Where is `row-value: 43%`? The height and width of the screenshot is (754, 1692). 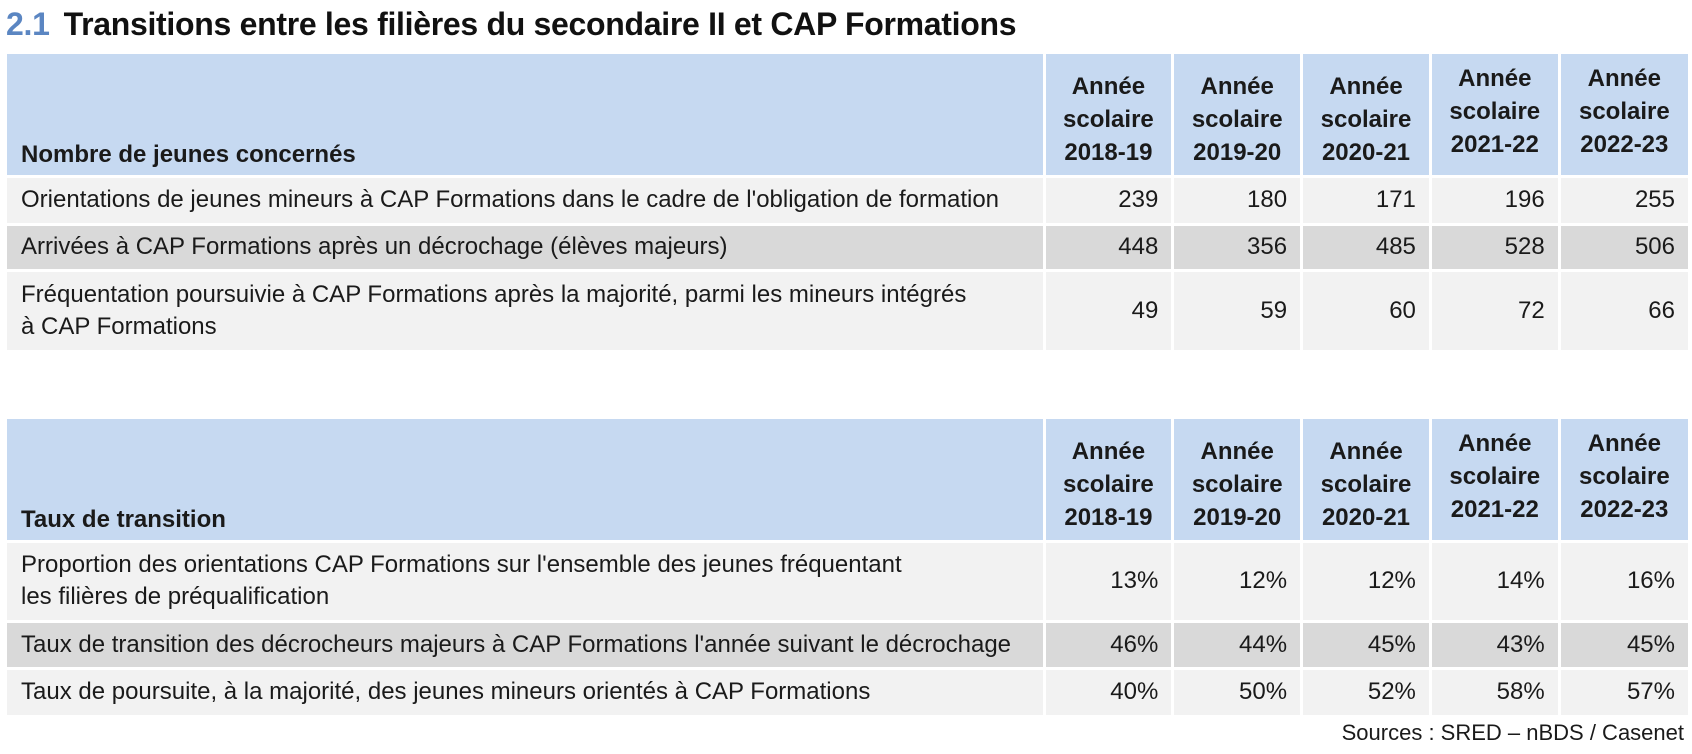
row-value: 43% is located at coordinates (1494, 643).